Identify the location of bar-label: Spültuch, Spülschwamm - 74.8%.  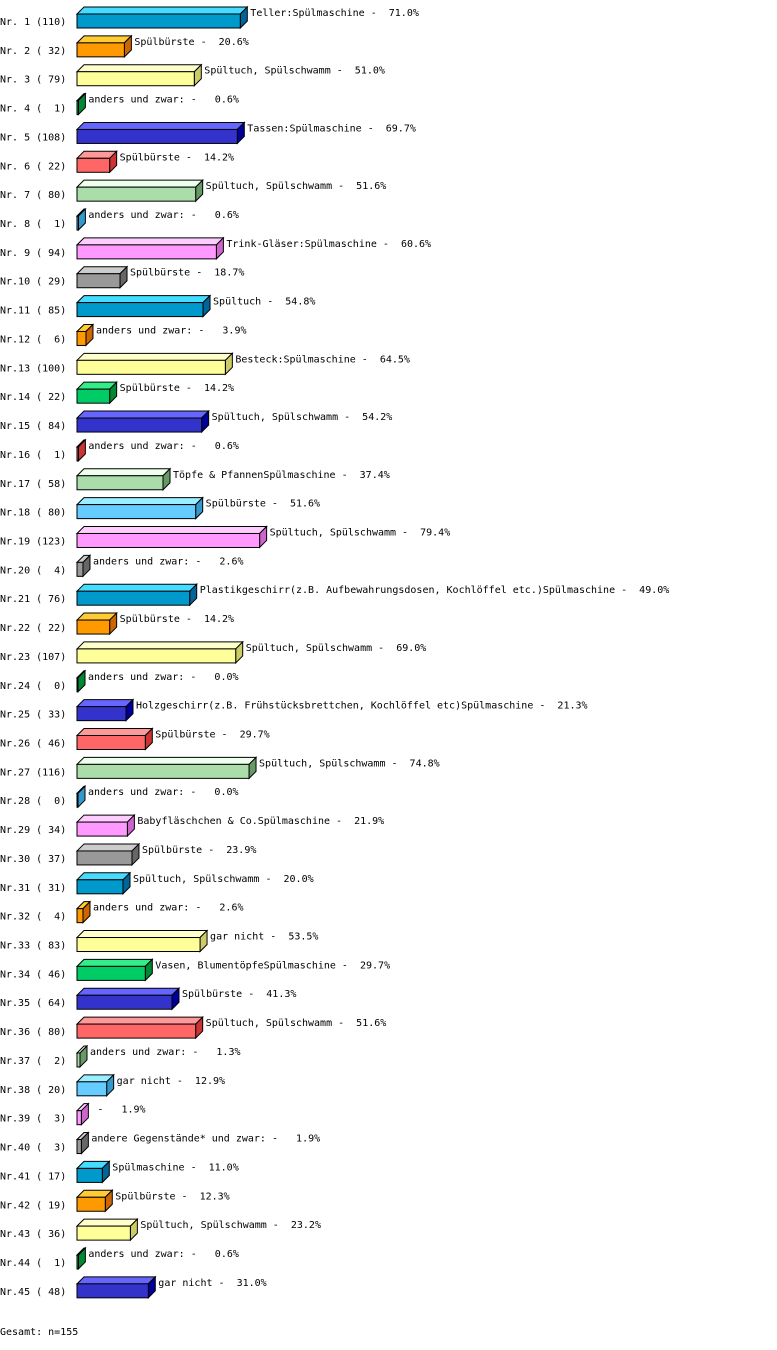
(349, 763).